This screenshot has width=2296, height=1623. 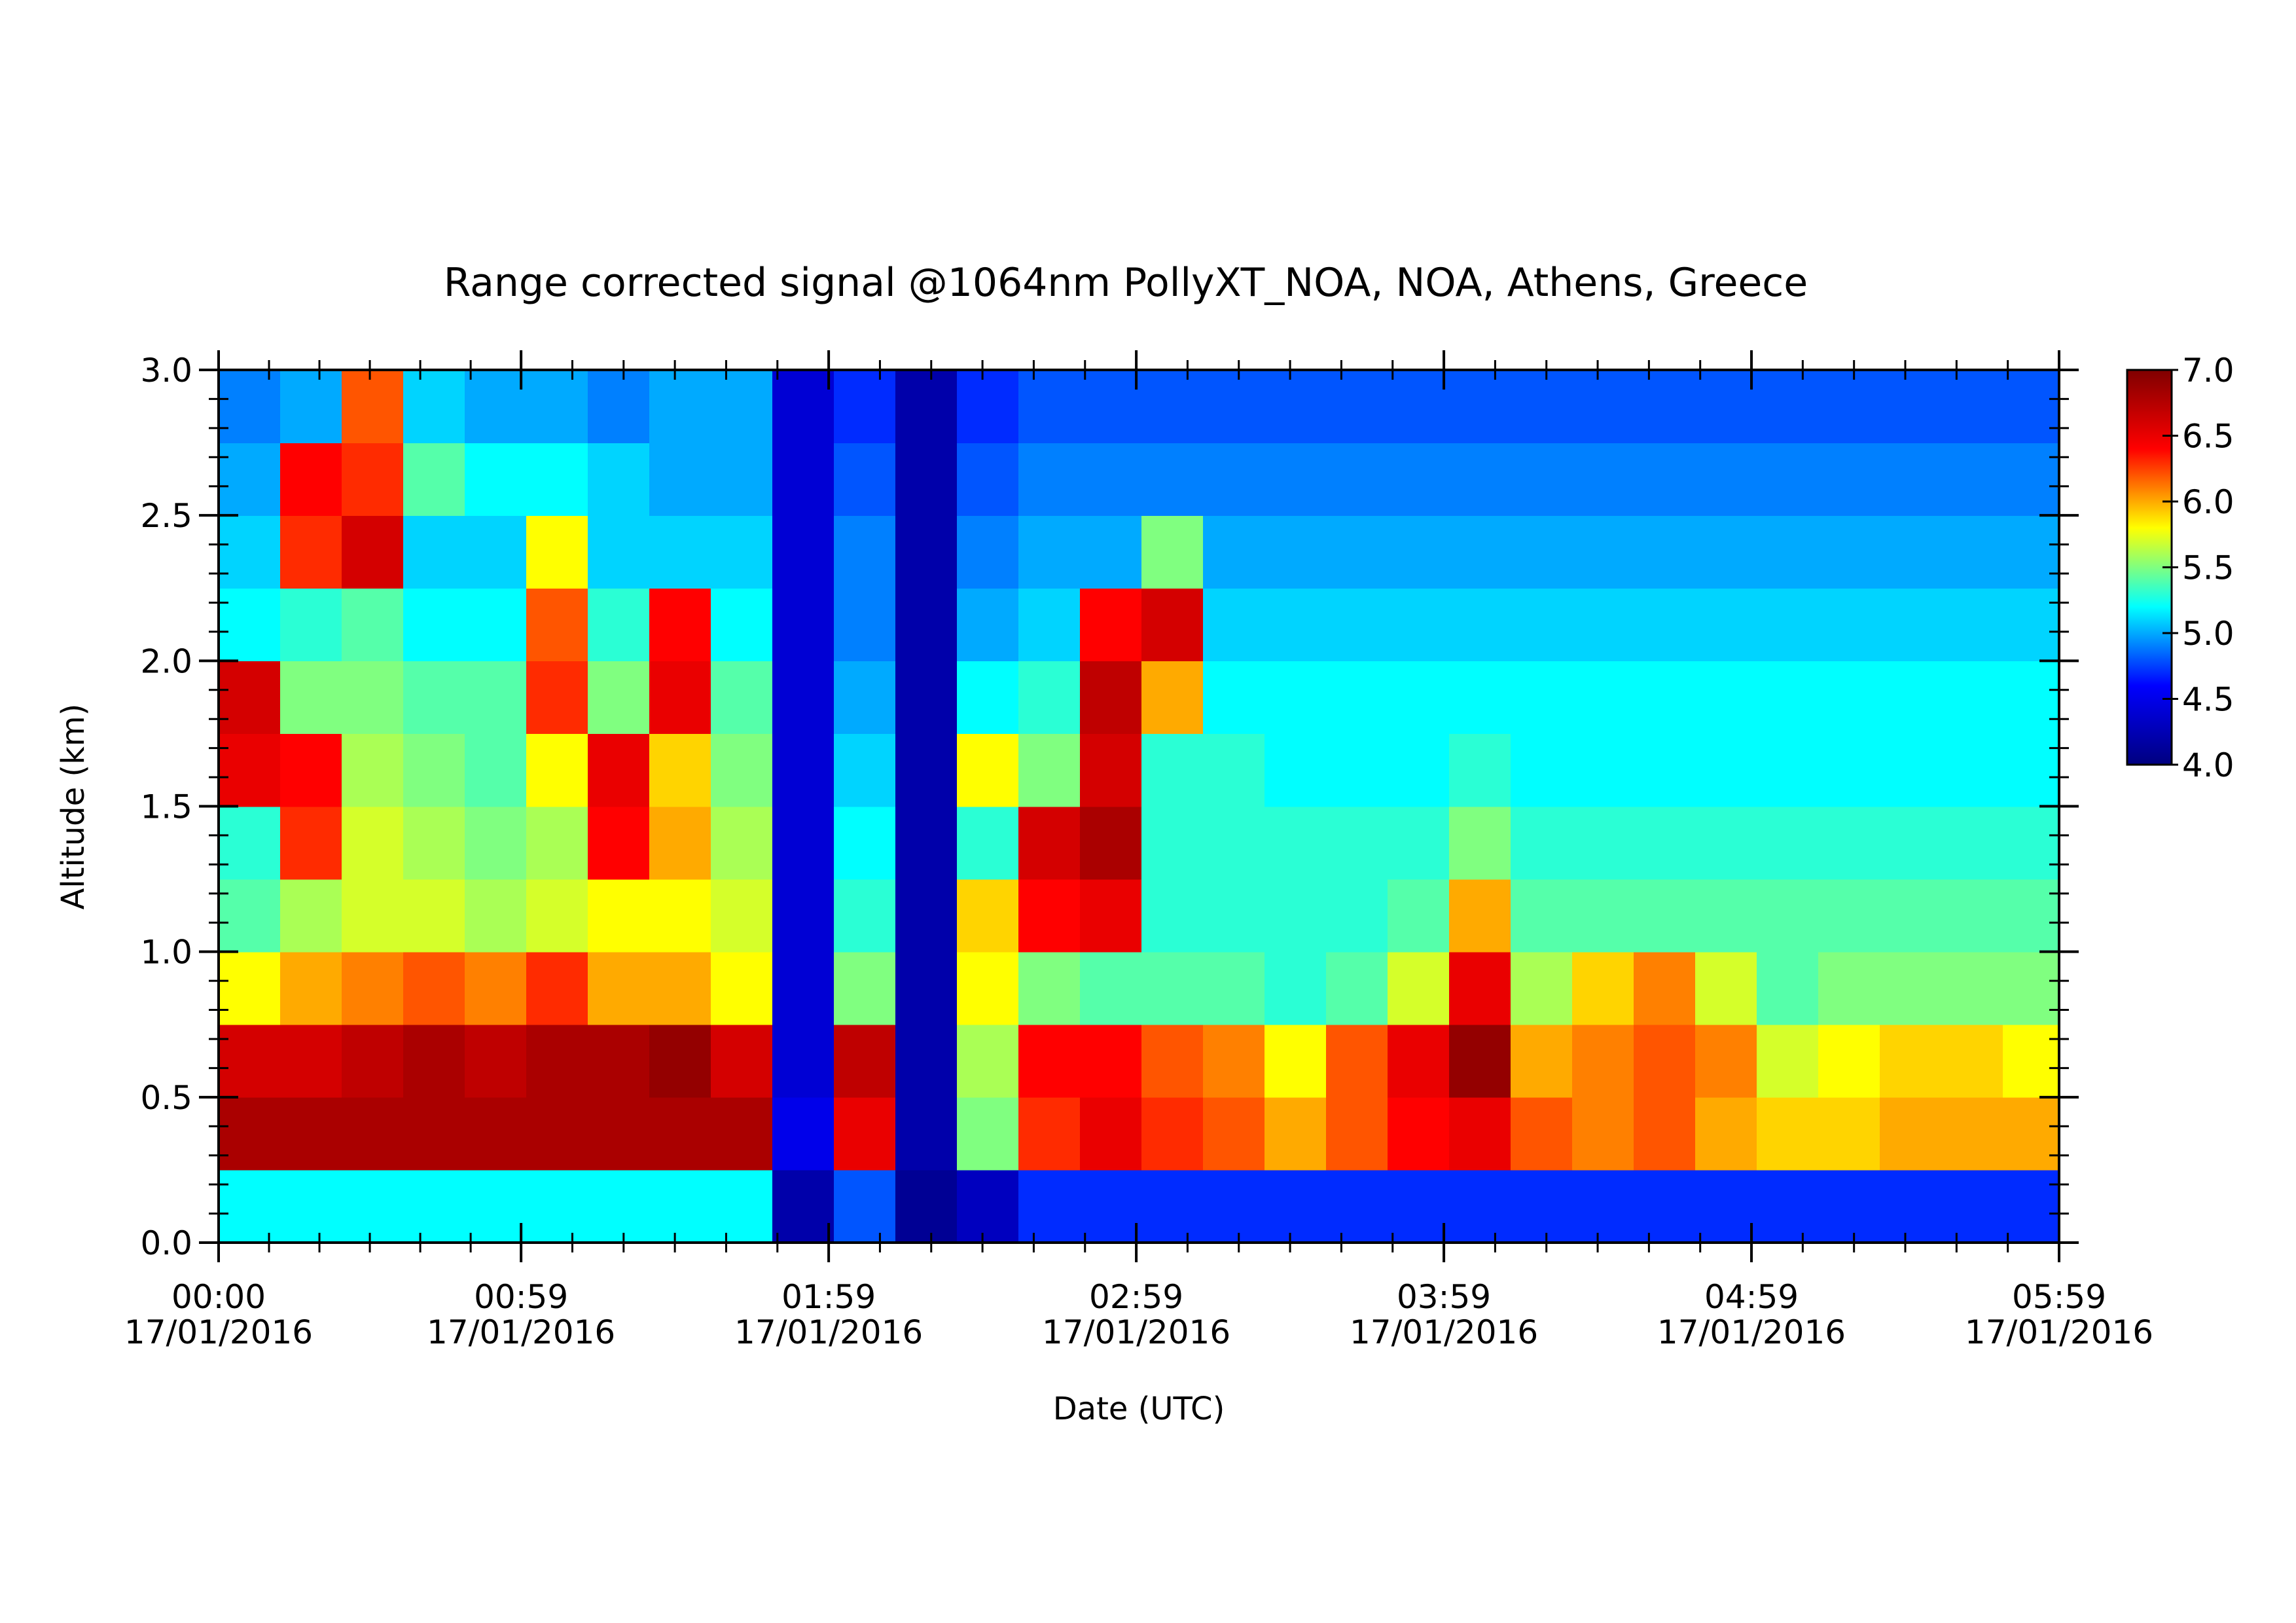 What do you see at coordinates (1139, 1409) in the screenshot?
I see `x-axis-label: Date (UTC)` at bounding box center [1139, 1409].